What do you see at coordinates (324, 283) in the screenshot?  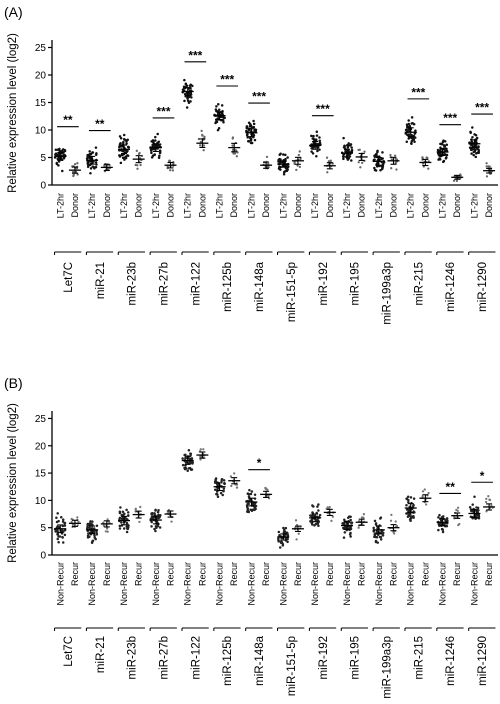 I see `category-label: miR-192` at bounding box center [324, 283].